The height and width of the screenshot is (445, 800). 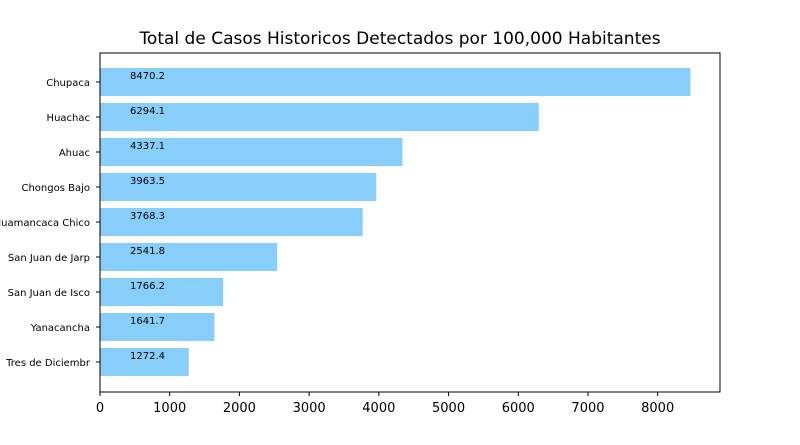 What do you see at coordinates (147, 146) in the screenshot?
I see `data-label-2: 4337.1` at bounding box center [147, 146].